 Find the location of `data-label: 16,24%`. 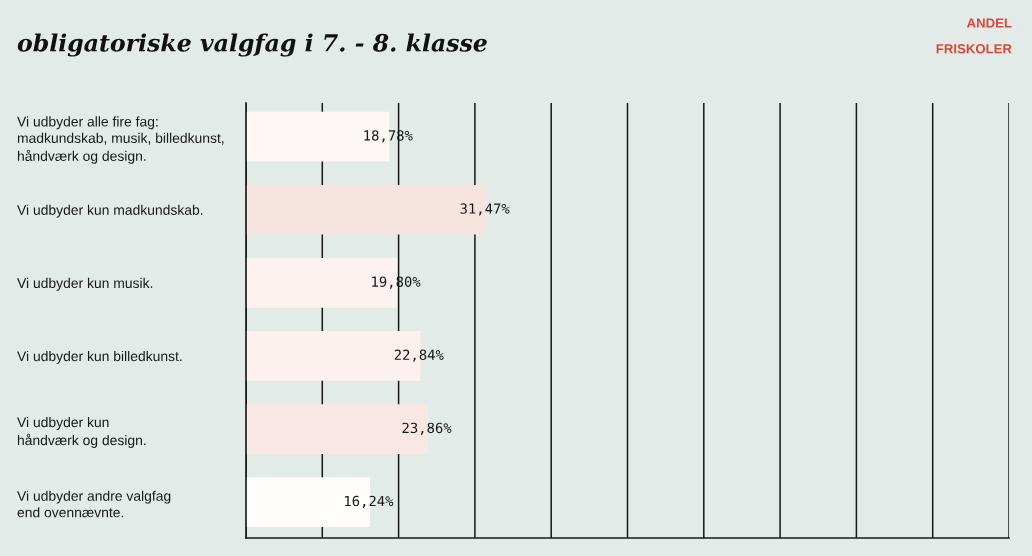

data-label: 16,24% is located at coordinates (369, 501).